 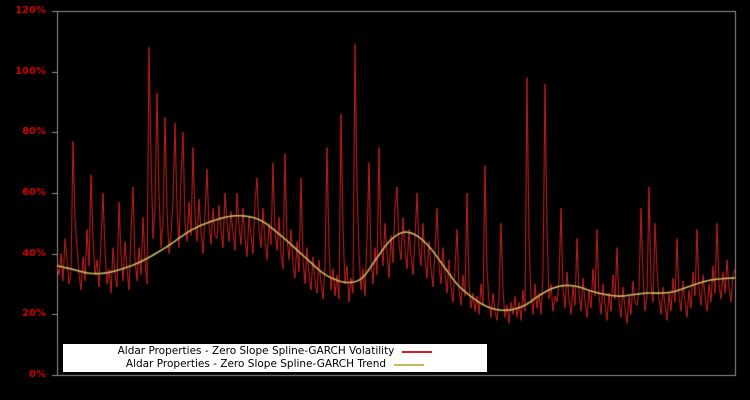 What do you see at coordinates (34, 132) in the screenshot?
I see `y-axis-label: 80%` at bounding box center [34, 132].